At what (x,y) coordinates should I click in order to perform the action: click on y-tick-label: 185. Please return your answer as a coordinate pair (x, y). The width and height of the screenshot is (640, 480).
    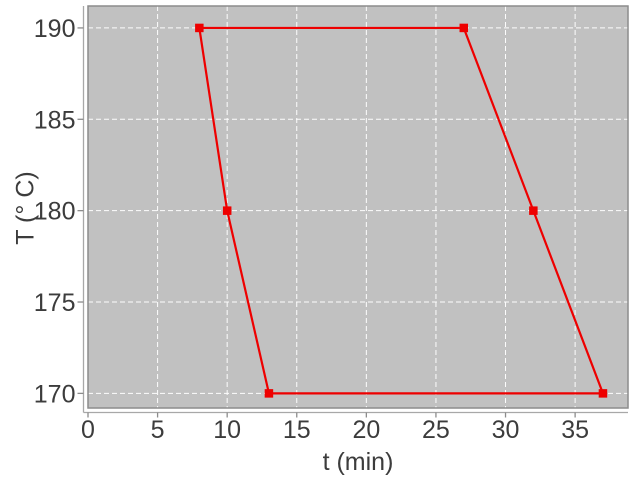
    Looking at the image, I should click on (55, 120).